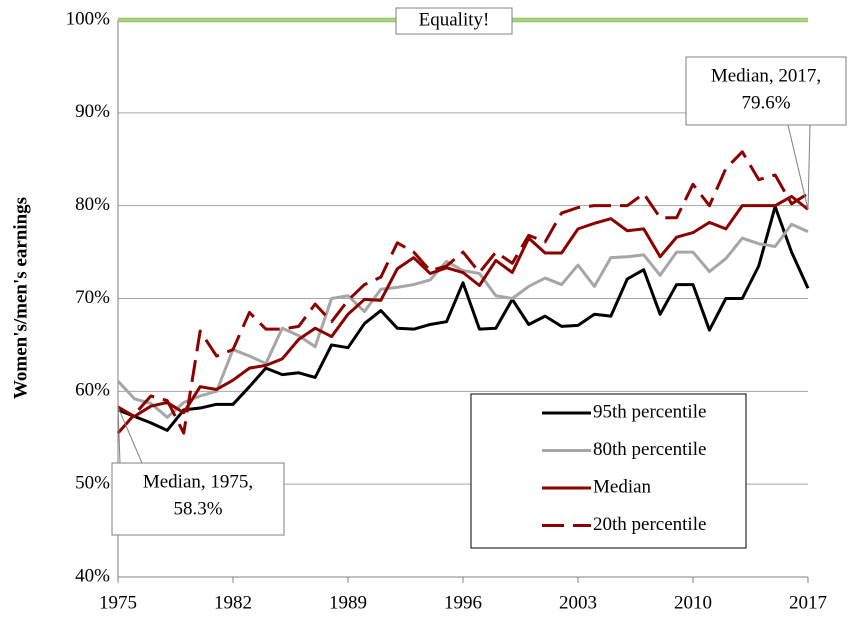 The image size is (851, 621). What do you see at coordinates (808, 602) in the screenshot?
I see `x-tick-label: 2017` at bounding box center [808, 602].